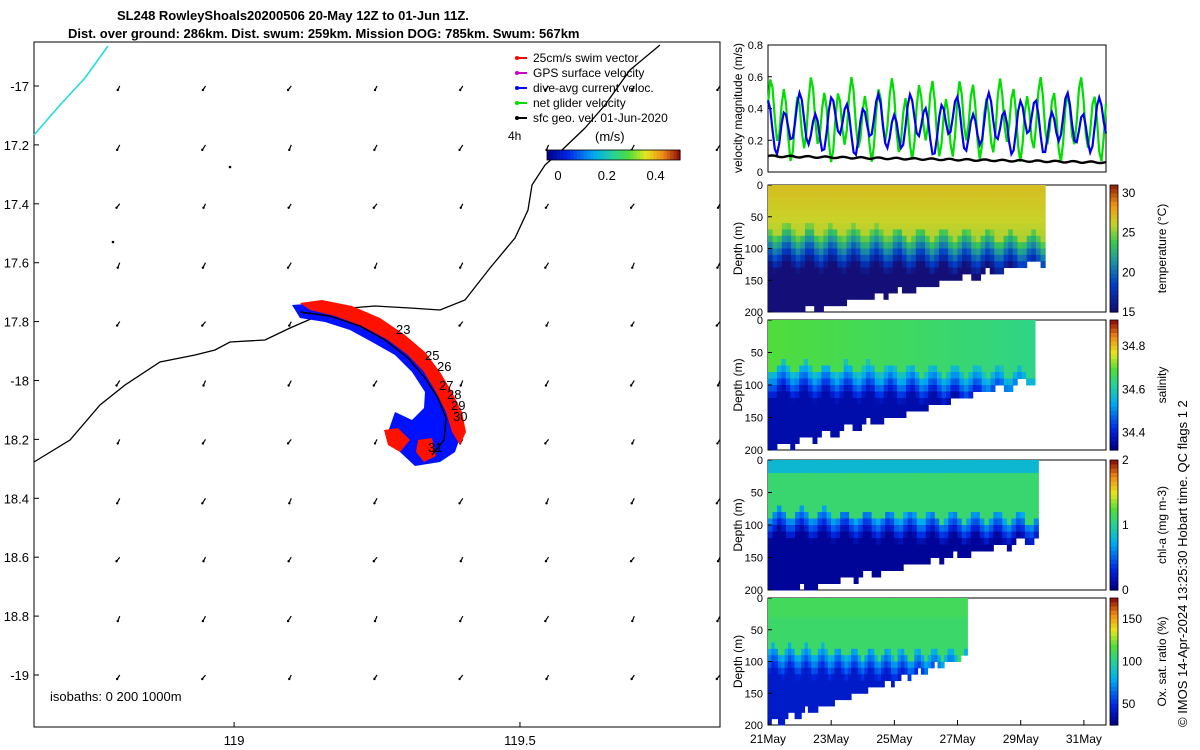 This screenshot has height=750, width=1200. What do you see at coordinates (717, 325) in the screenshot?
I see `geo-vel-arrowhead` at bounding box center [717, 325].